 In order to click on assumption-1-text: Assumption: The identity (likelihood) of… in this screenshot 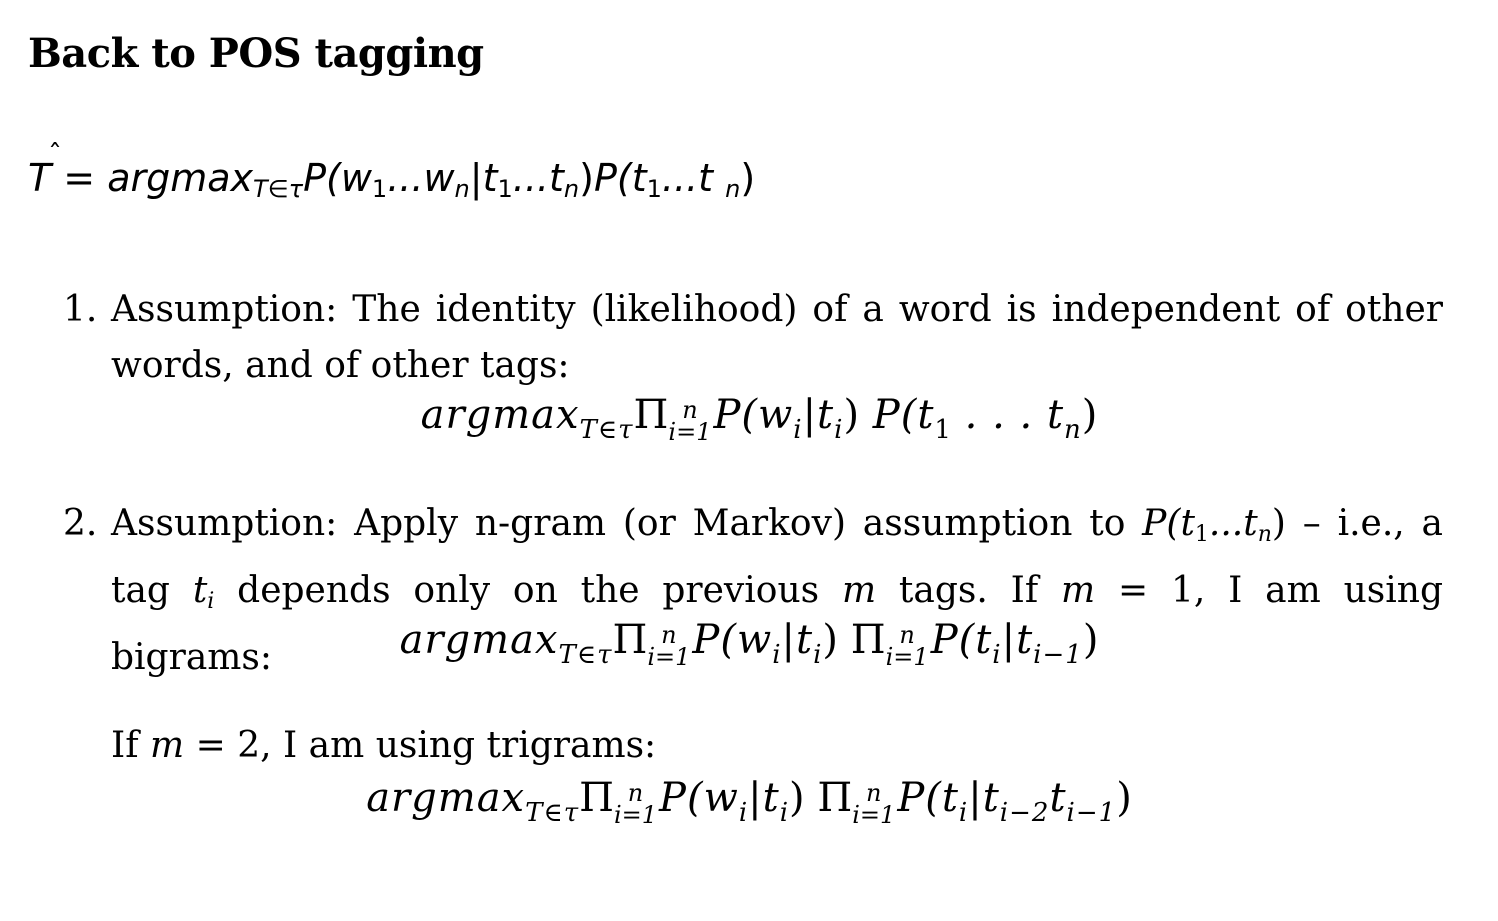, I will do `click(777, 337)`.